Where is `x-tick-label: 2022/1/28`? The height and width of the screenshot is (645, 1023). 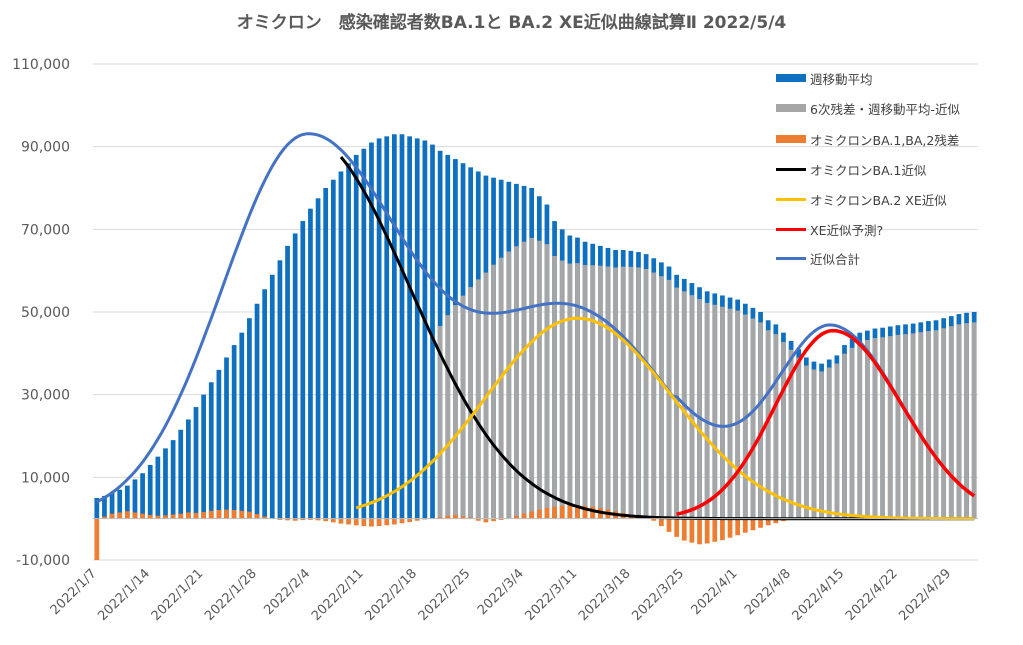 x-tick-label: 2022/1/28 is located at coordinates (231, 595).